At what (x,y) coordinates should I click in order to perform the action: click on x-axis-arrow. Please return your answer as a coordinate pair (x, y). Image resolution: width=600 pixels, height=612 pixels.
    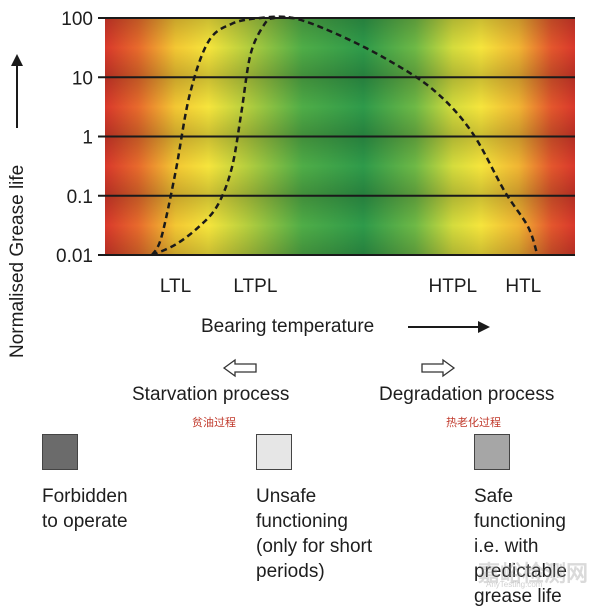
    Looking at the image, I should click on (449, 327).